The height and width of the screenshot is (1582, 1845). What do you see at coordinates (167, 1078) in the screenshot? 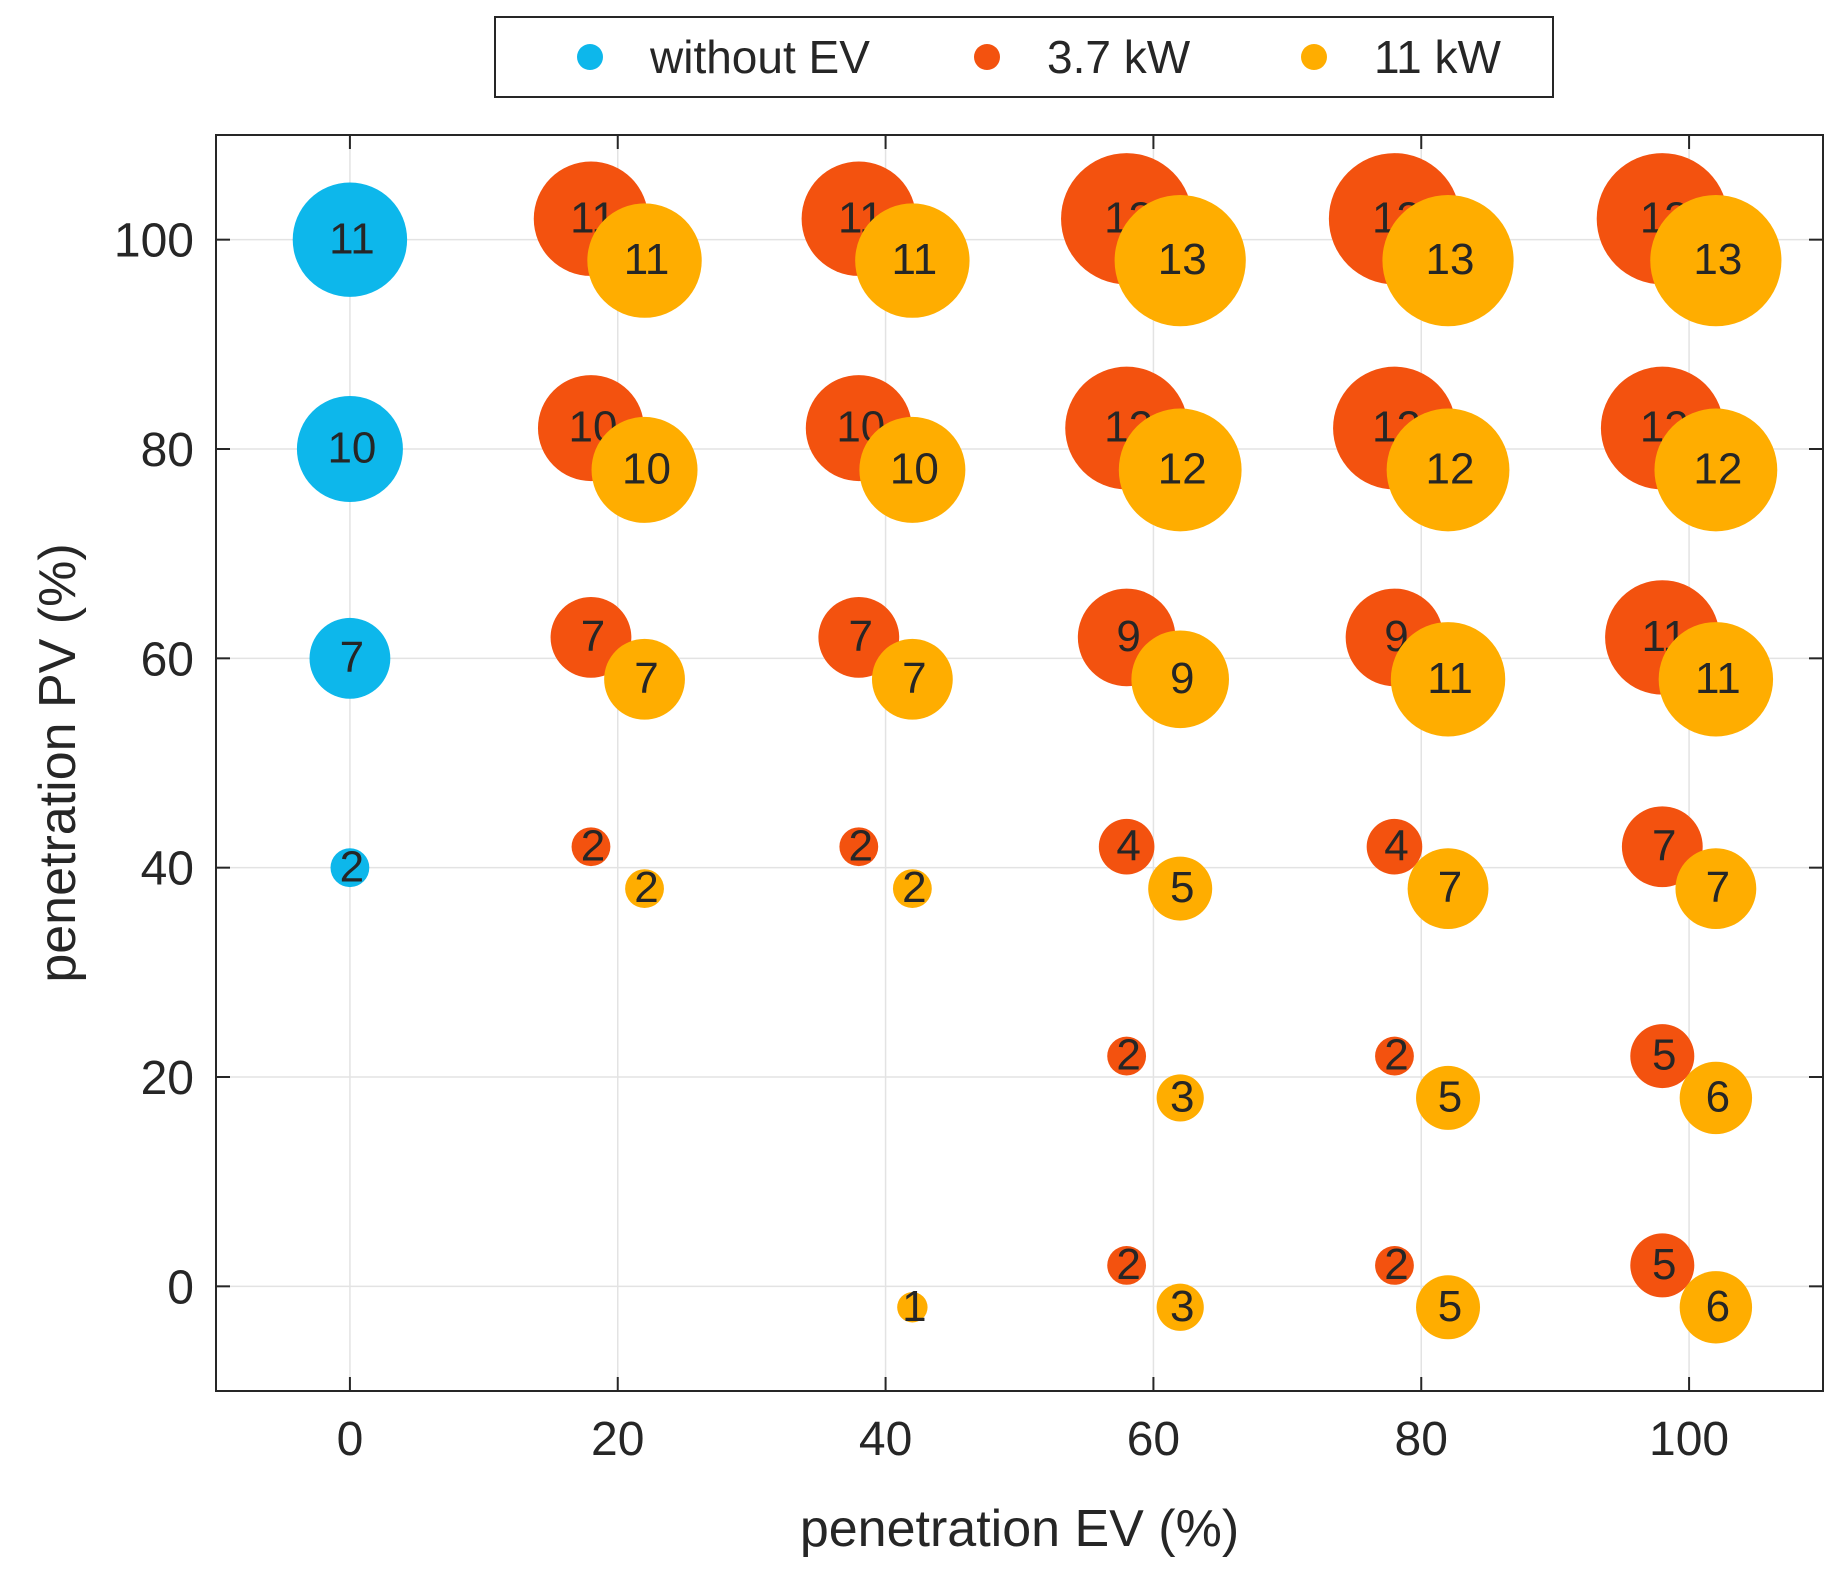
I see `y-tick-label: 20` at bounding box center [167, 1078].